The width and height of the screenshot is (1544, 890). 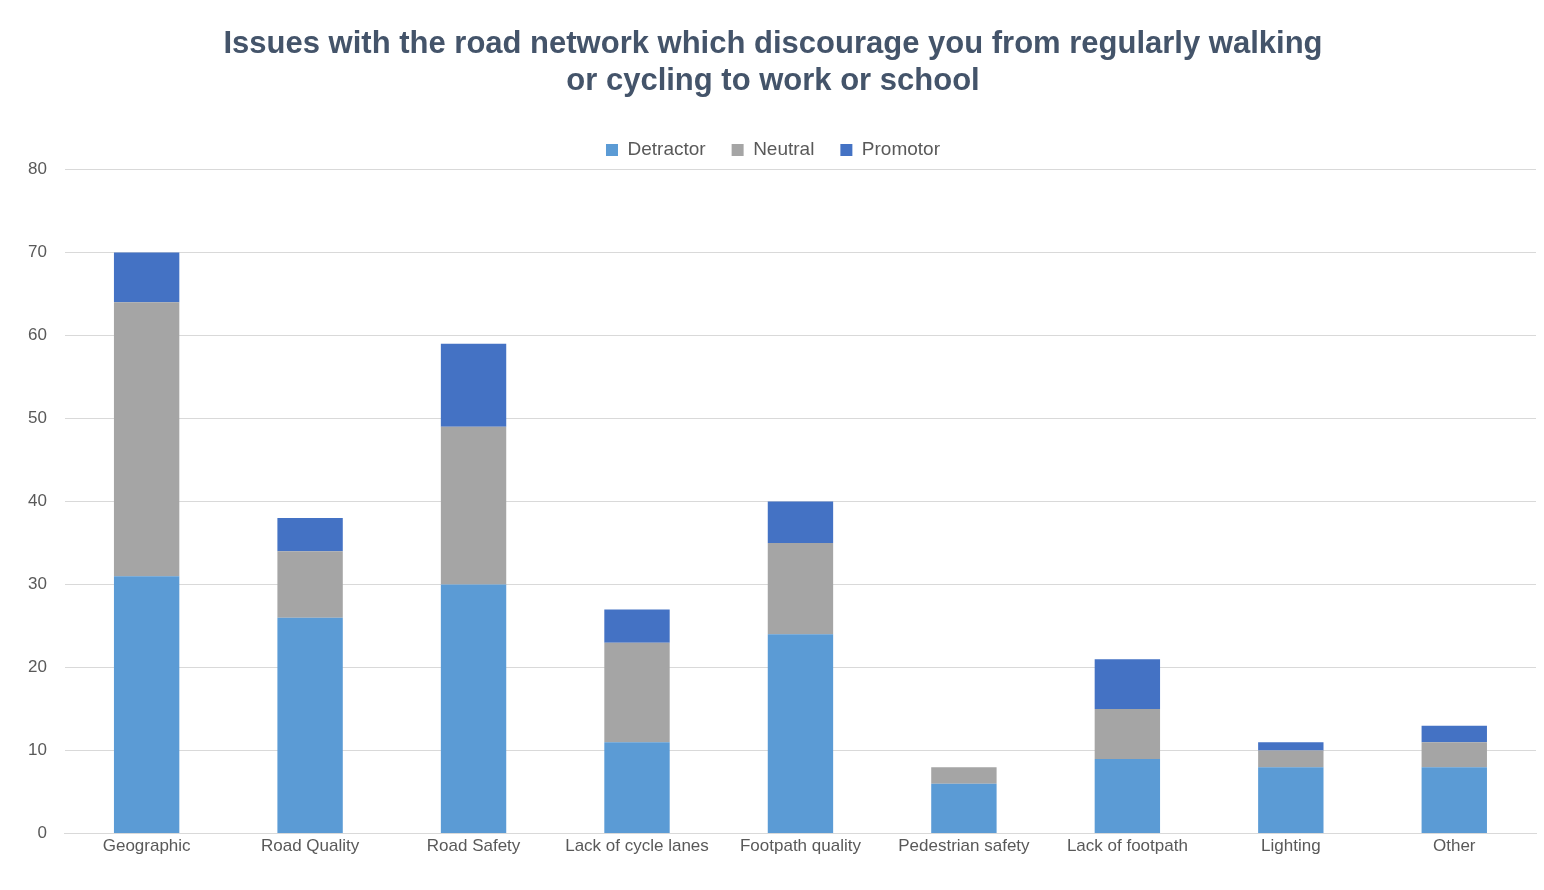 What do you see at coordinates (37, 418) in the screenshot?
I see `y-tick-label: 50` at bounding box center [37, 418].